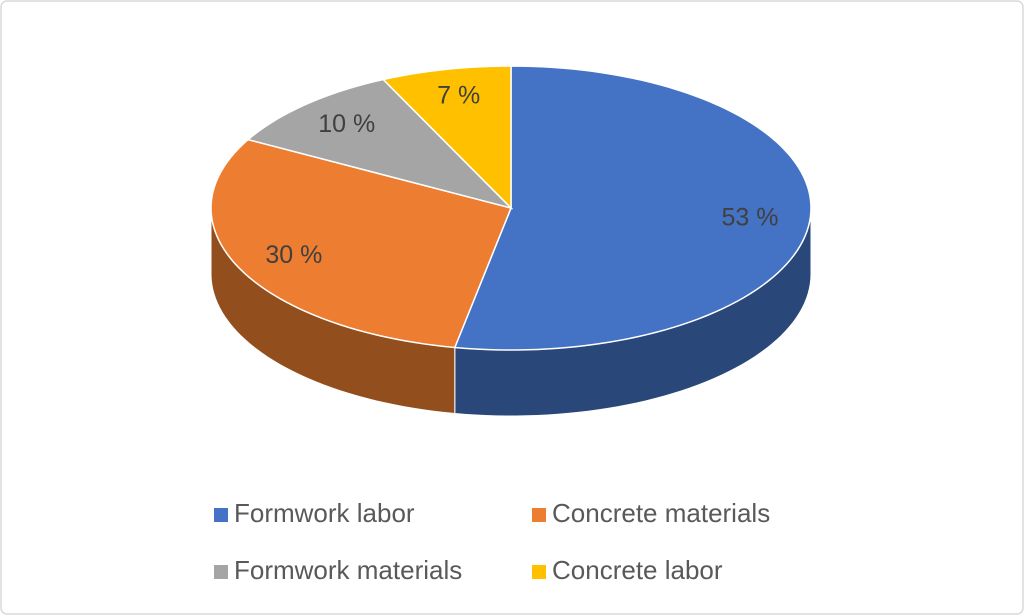 This screenshot has width=1024, height=615. I want to click on data-label: 30 %, so click(293, 255).